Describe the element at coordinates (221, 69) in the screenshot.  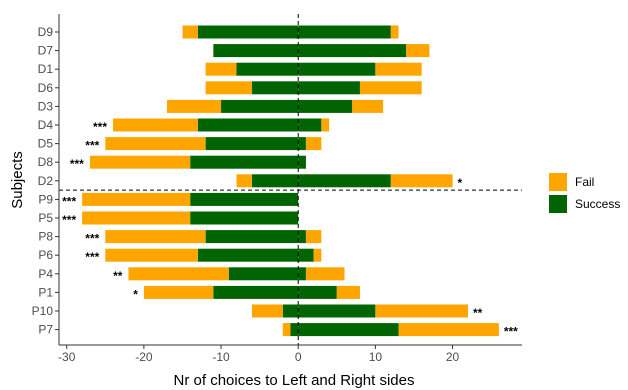
I see `bar-d1-left-fail` at that location.